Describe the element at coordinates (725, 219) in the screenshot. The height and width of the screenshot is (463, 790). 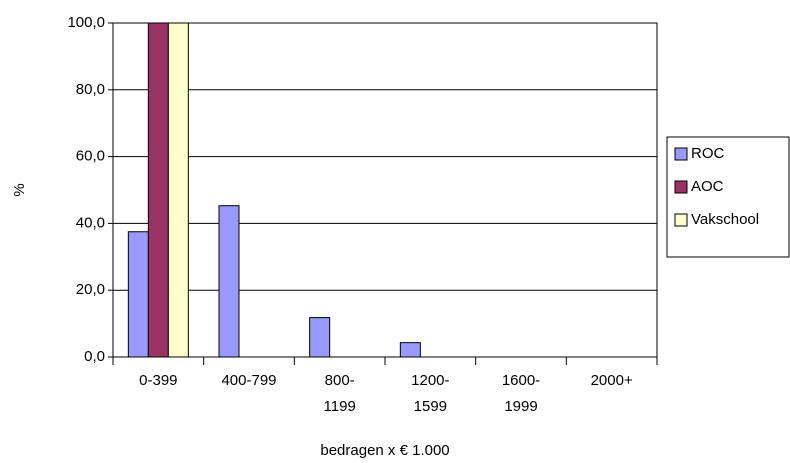
I see `legend-label: Vakschool` at that location.